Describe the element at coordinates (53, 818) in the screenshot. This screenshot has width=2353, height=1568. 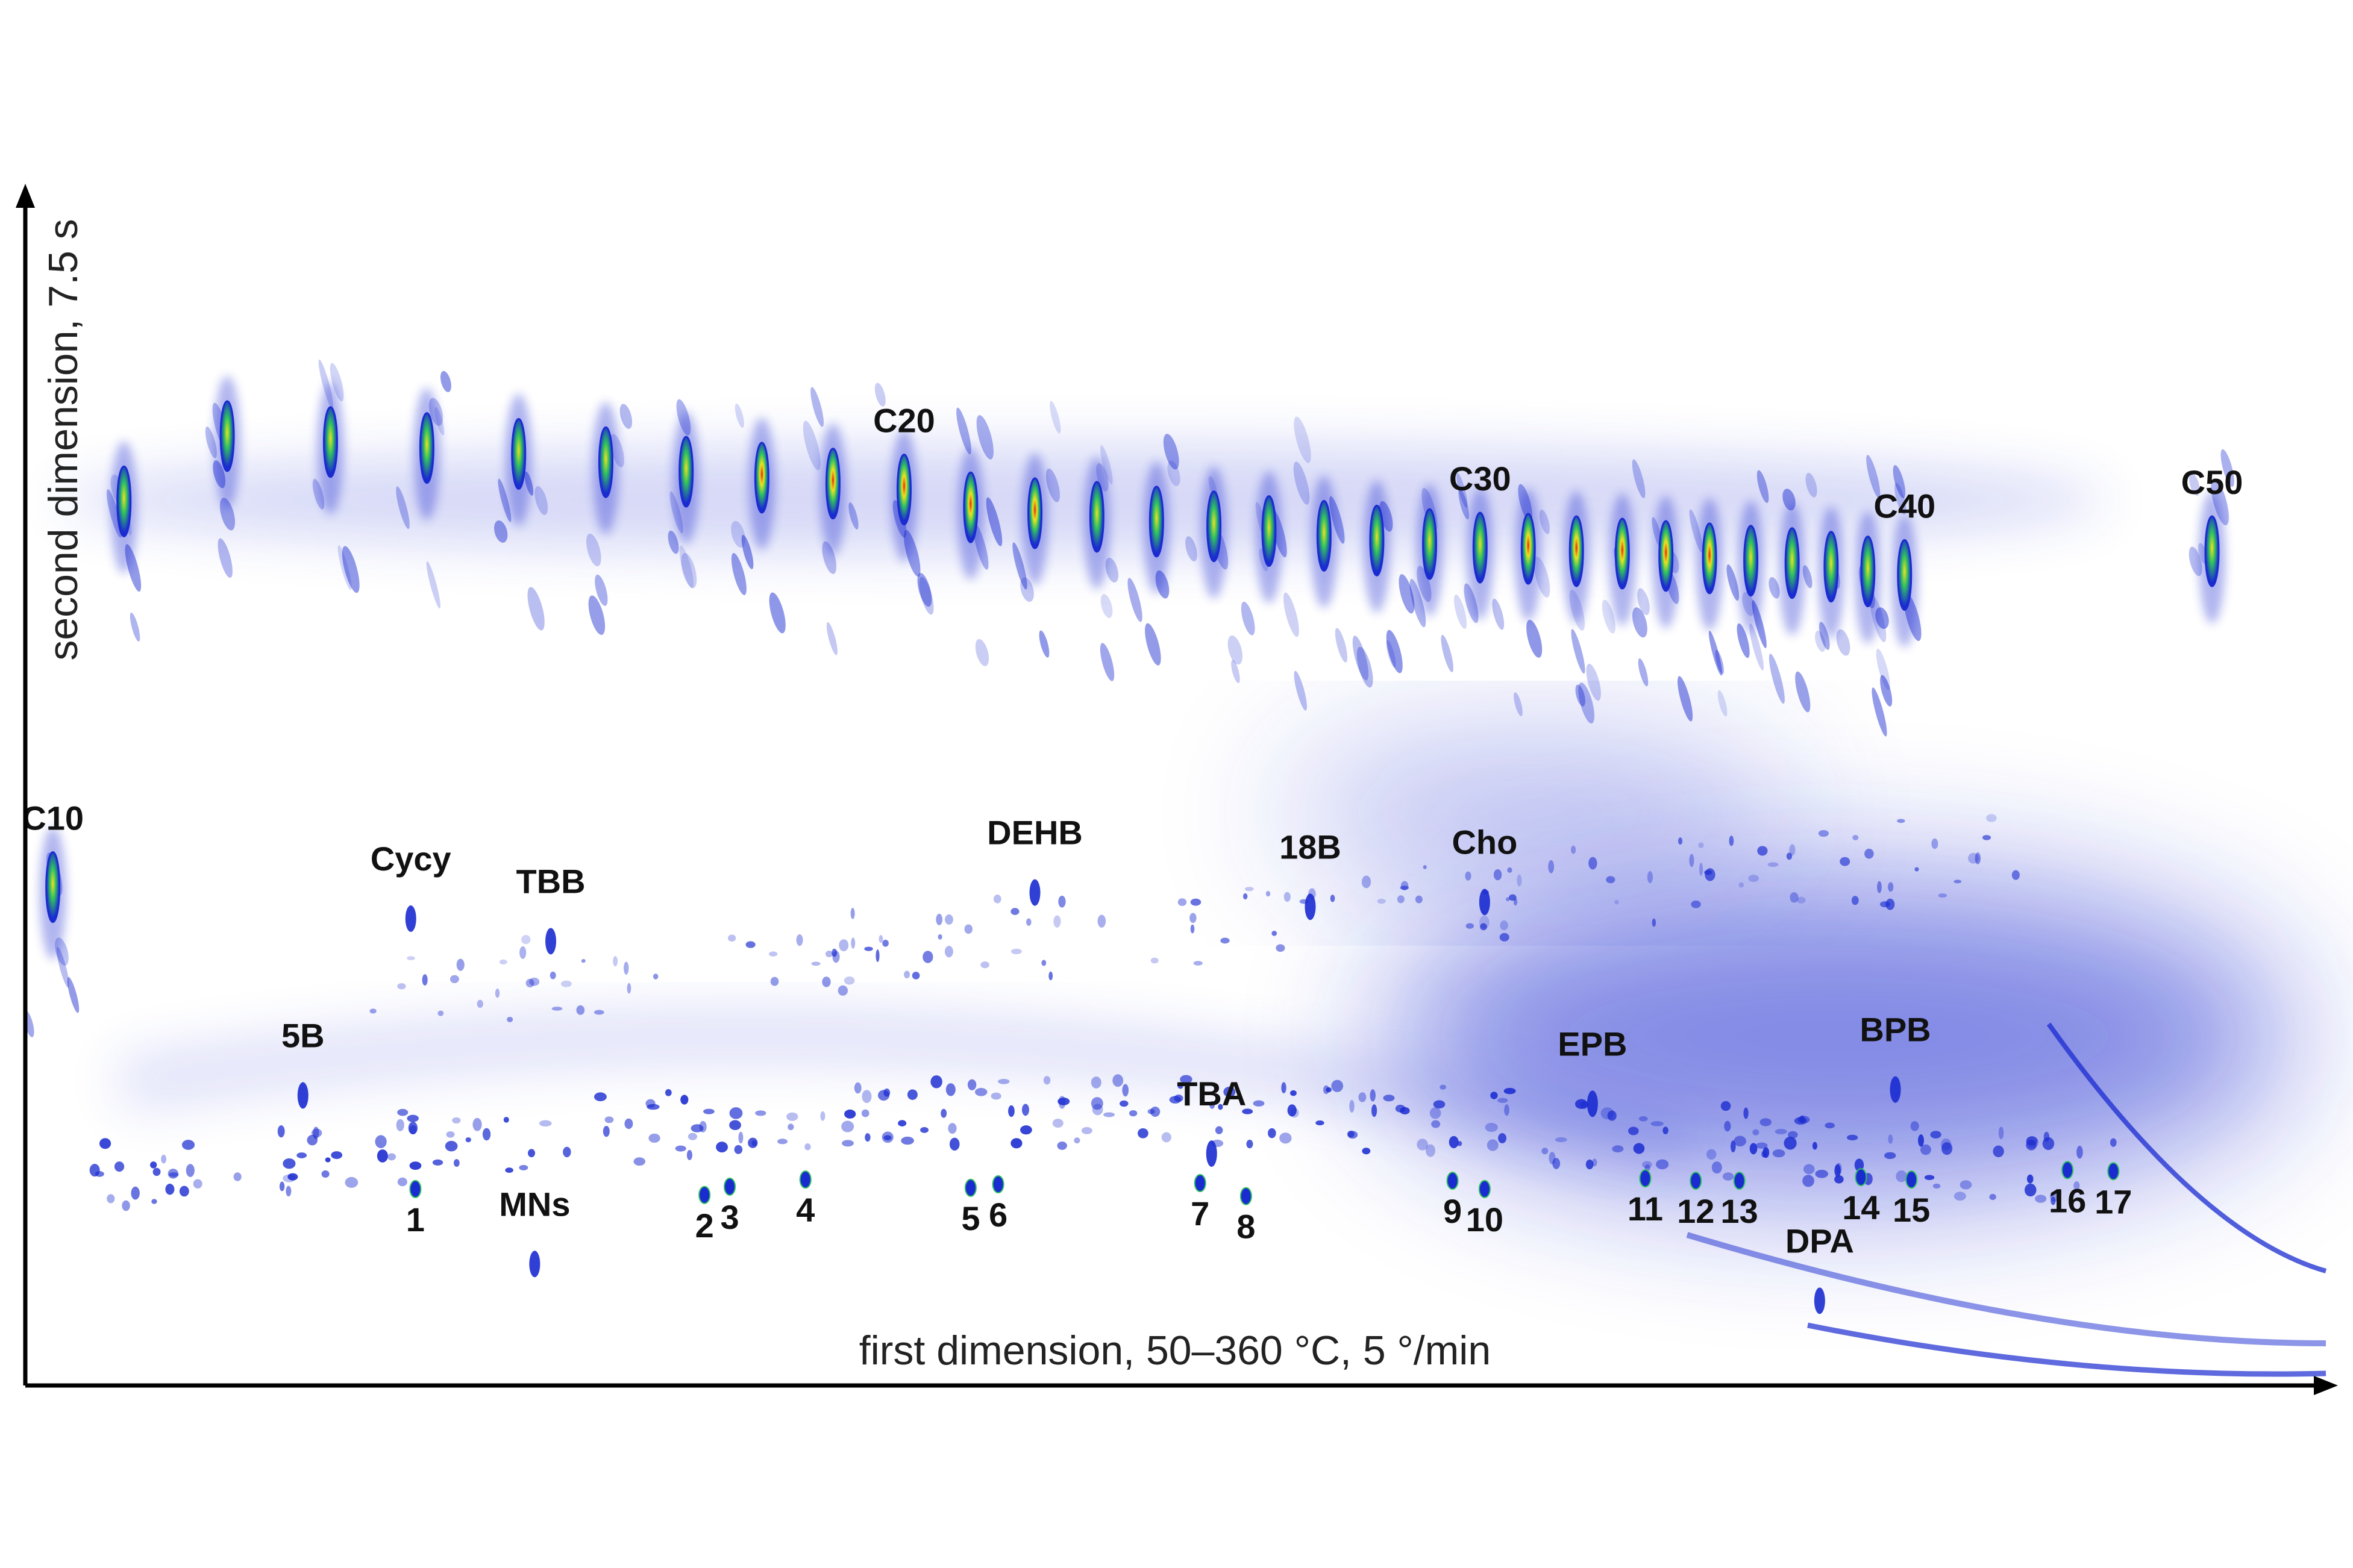
I see `alkane-label-c10: C10` at that location.